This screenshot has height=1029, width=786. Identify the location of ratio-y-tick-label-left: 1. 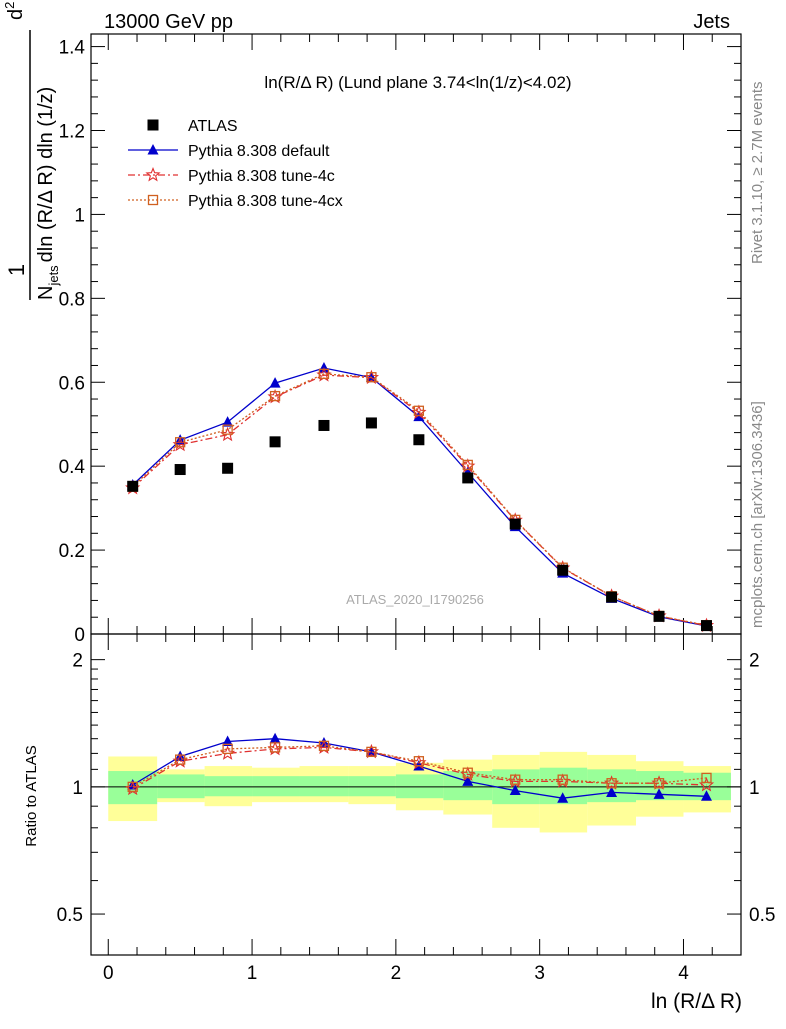
(77, 788).